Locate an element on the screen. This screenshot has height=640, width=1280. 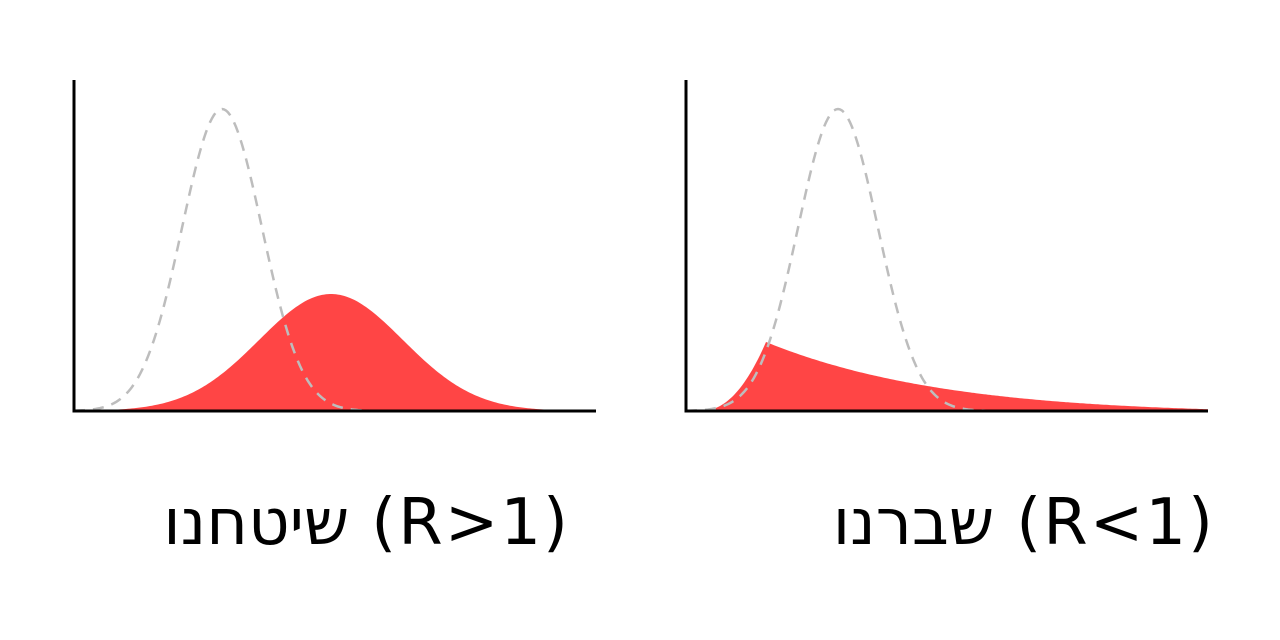
left-caption: שיטחנו (R>1) is located at coordinates (360, 523).